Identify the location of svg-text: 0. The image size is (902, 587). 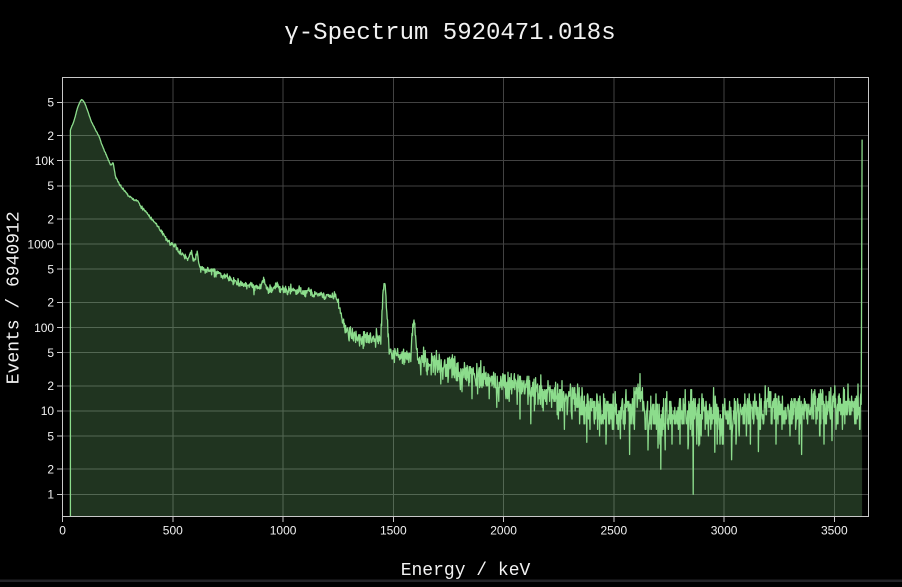
(62, 531).